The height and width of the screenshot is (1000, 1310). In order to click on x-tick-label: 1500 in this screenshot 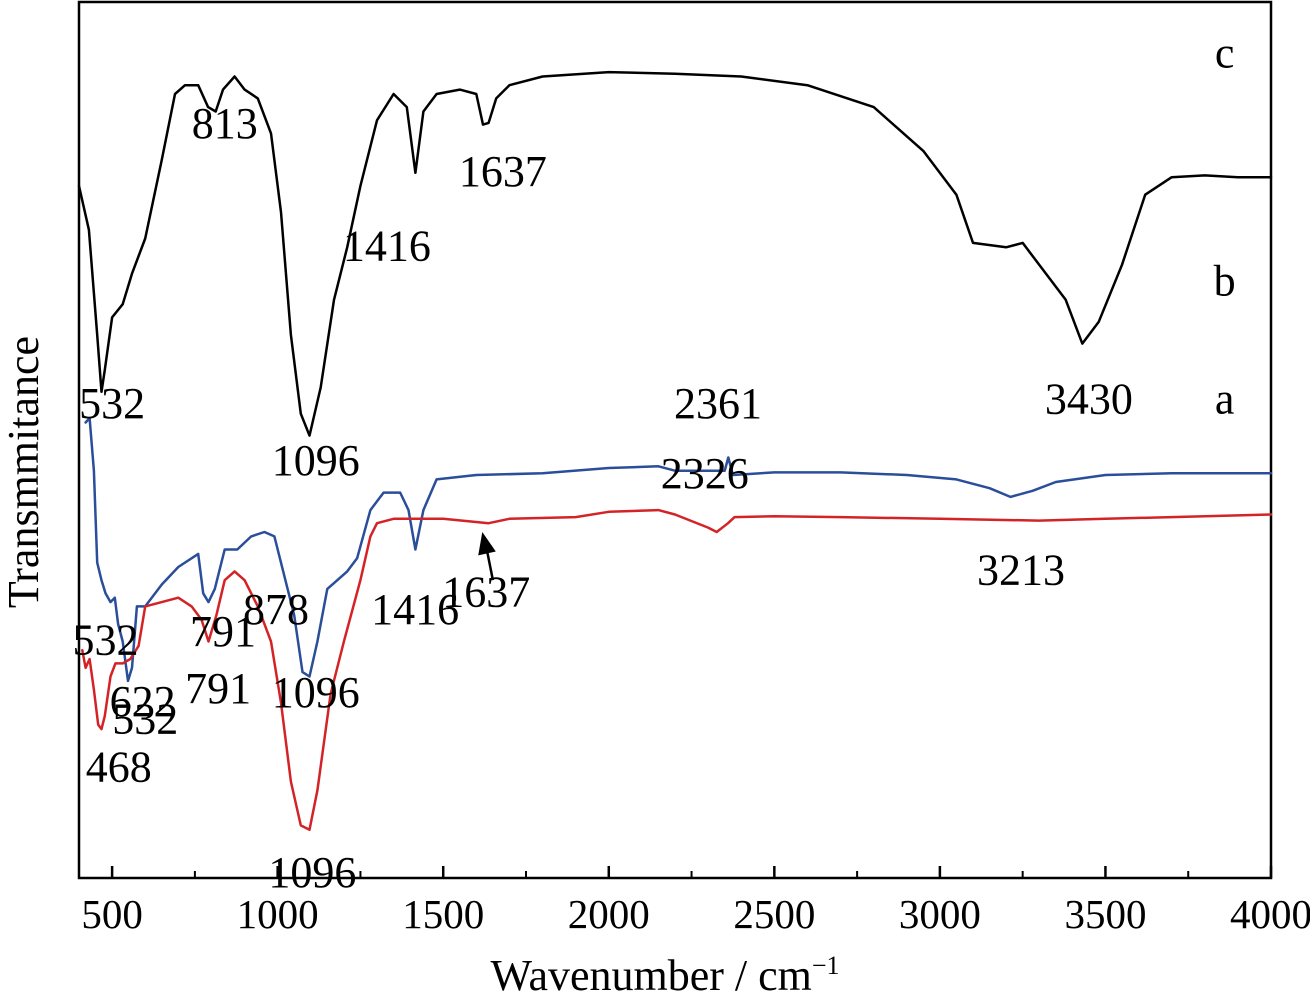, I will do `click(443, 914)`.